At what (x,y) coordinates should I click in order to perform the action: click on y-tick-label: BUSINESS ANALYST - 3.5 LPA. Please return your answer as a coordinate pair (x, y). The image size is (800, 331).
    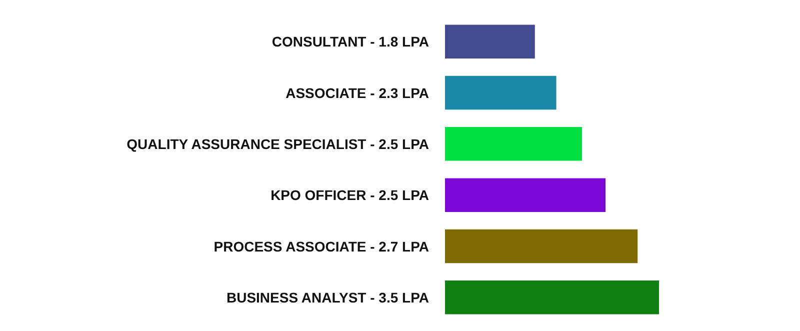
    Looking at the image, I should click on (327, 297).